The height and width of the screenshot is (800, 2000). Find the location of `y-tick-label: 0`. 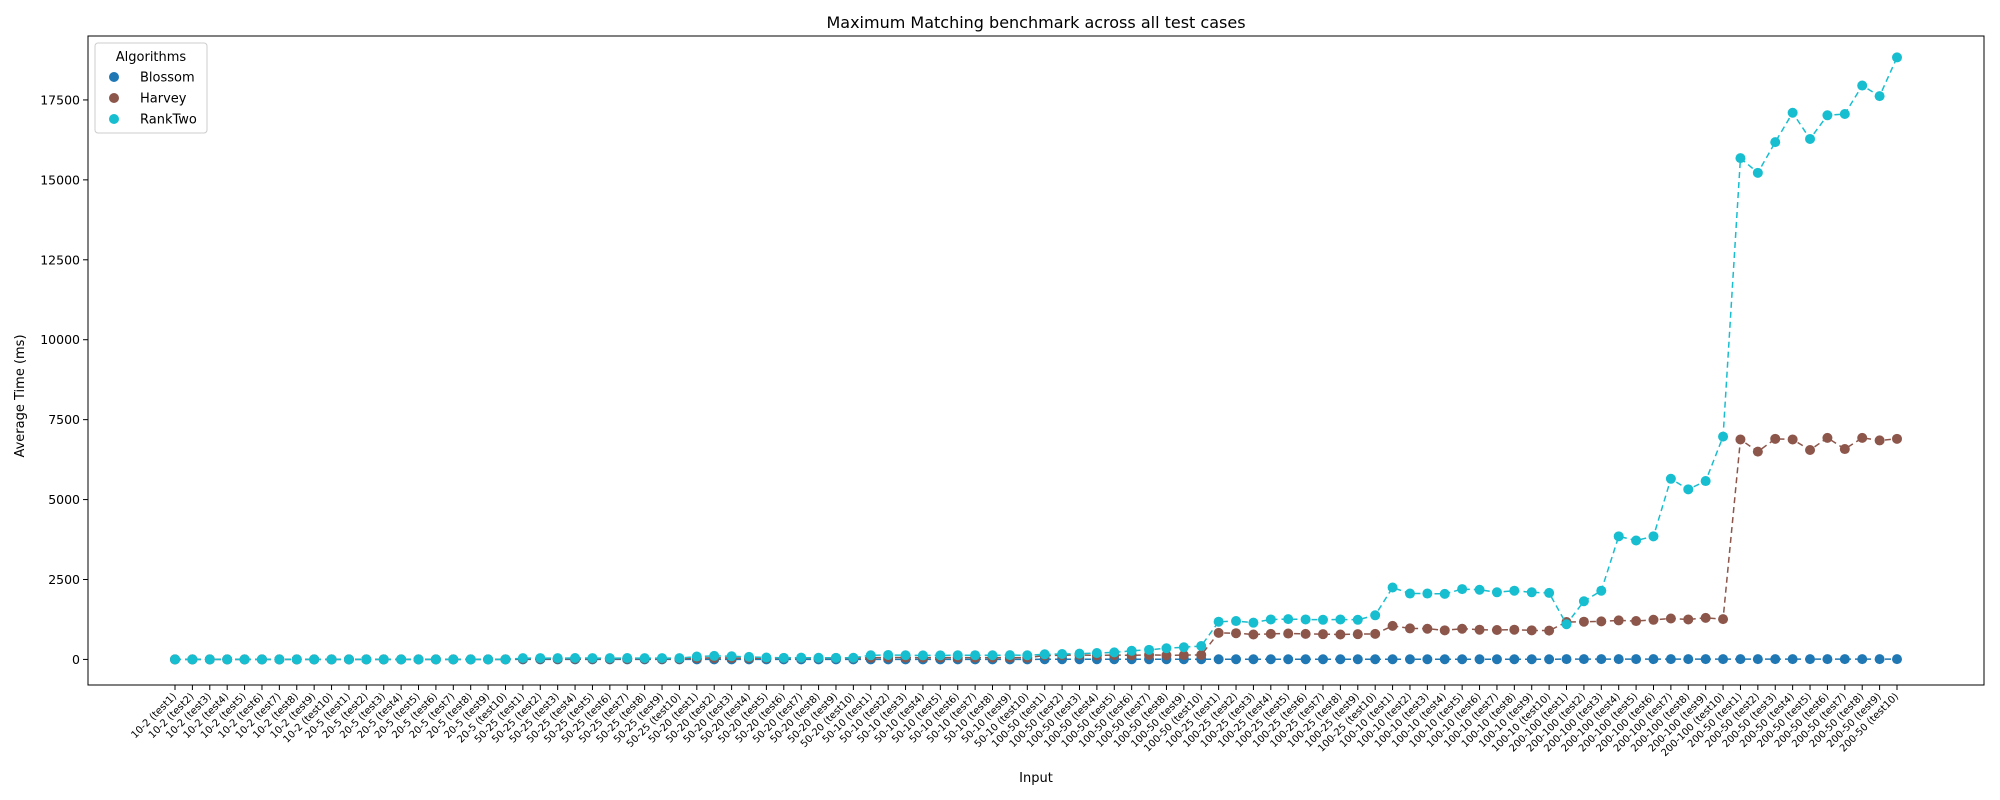

y-tick-label: 0 is located at coordinates (76, 659).